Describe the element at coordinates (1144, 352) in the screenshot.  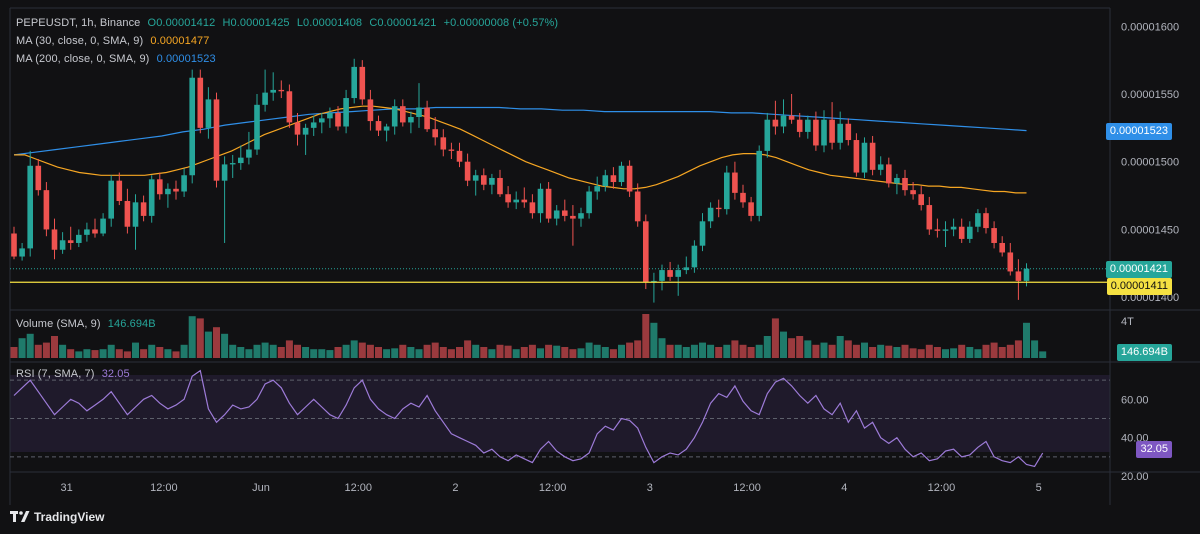
I see `volume-tag: 146.694B` at that location.